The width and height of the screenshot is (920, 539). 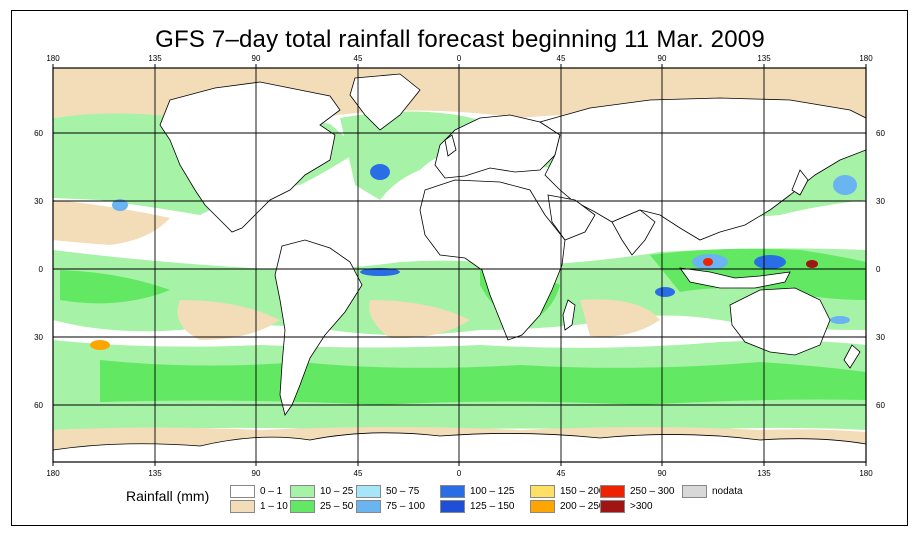 I want to click on legend-label: nodata, so click(x=727, y=491).